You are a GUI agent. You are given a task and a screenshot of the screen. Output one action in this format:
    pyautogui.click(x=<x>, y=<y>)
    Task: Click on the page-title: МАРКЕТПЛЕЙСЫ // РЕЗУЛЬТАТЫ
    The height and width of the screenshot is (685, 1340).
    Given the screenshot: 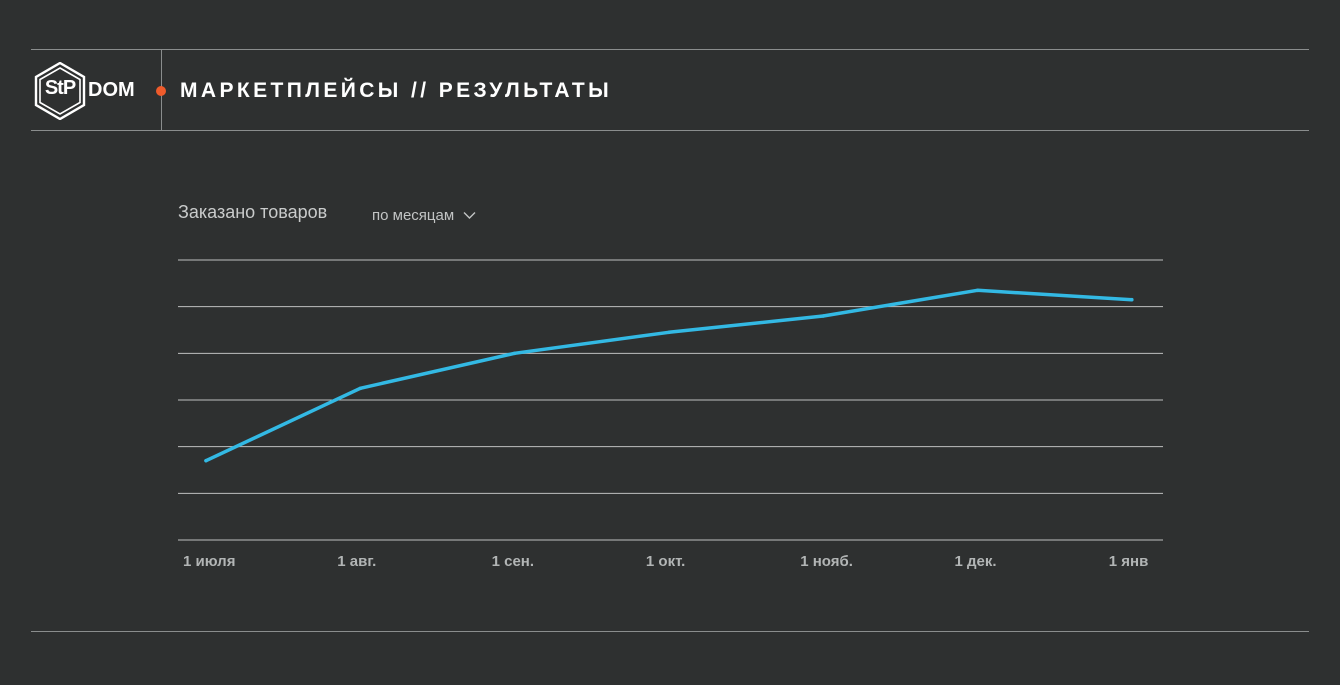 What is the action you would take?
    pyautogui.click(x=396, y=90)
    